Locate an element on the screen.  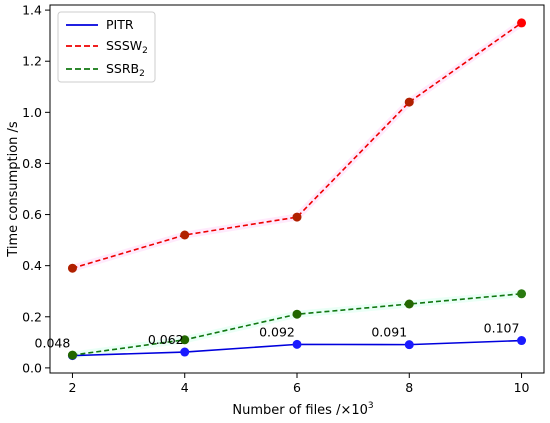
legend-box is located at coordinates (106, 47).